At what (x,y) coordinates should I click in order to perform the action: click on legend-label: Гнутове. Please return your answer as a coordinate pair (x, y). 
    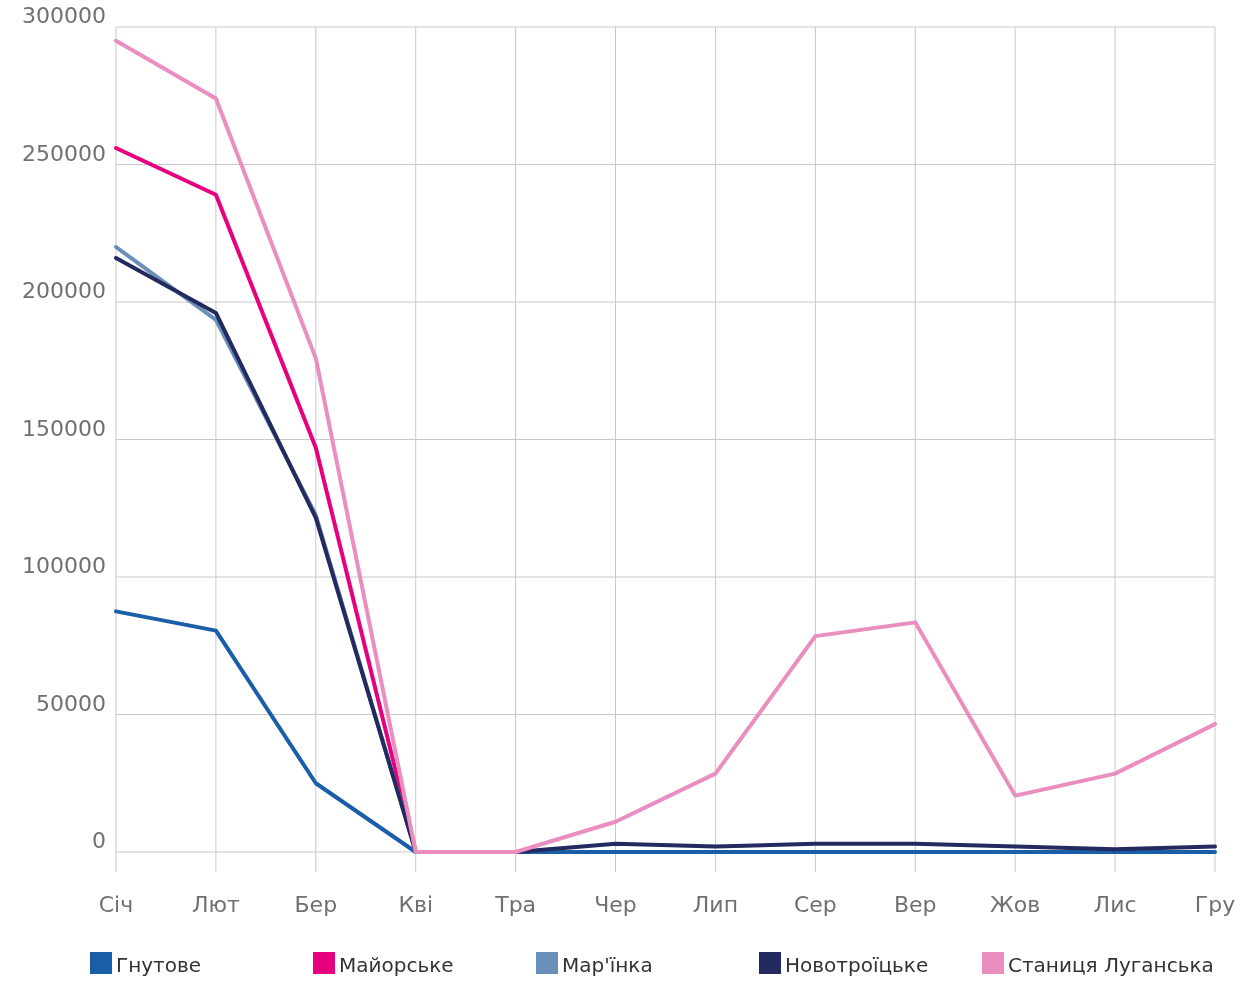
    Looking at the image, I should click on (159, 965).